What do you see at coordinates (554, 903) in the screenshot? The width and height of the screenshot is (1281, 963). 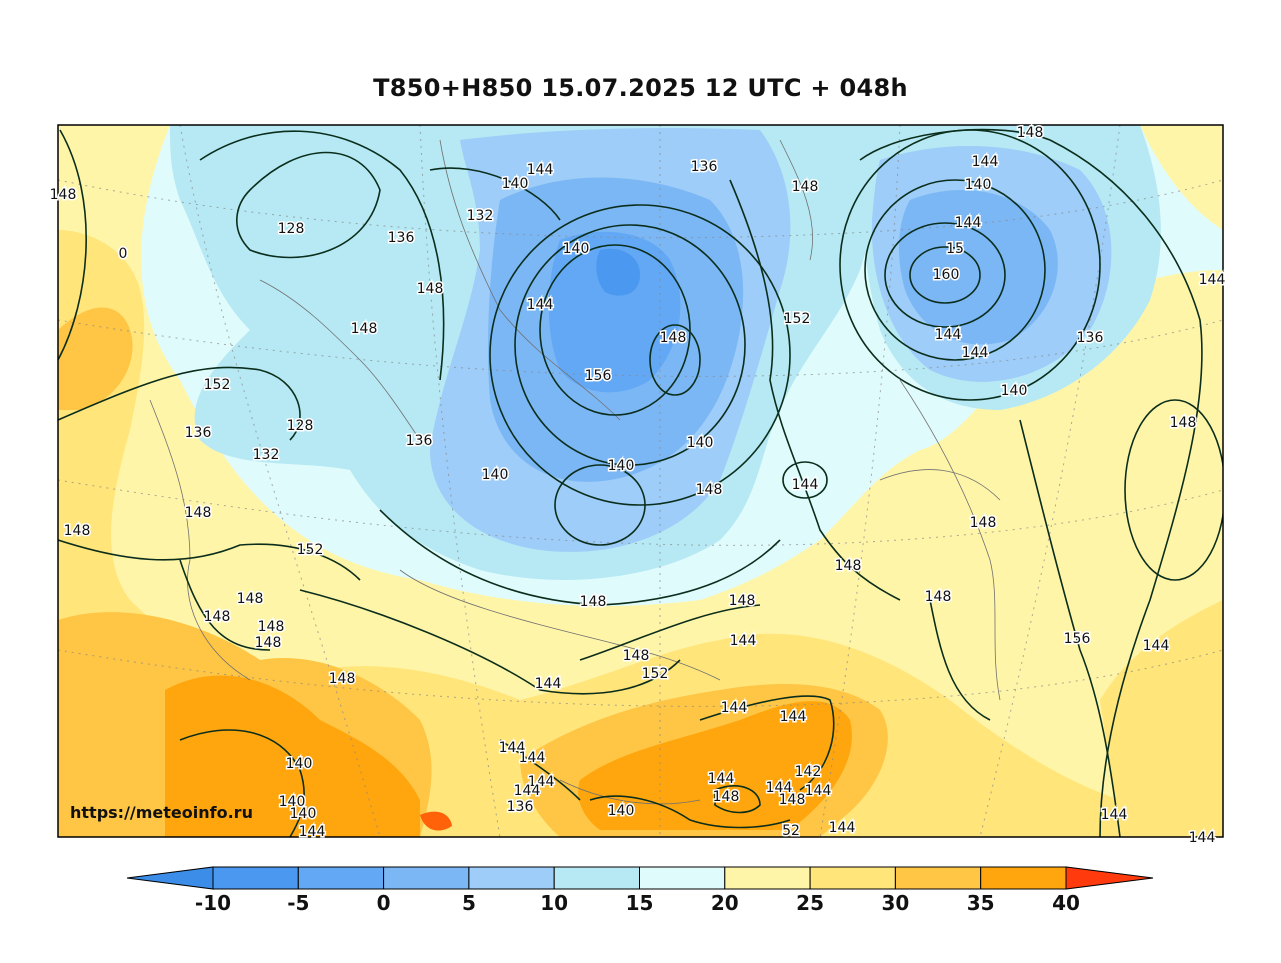 I see `colorbar-tick-label: 10` at bounding box center [554, 903].